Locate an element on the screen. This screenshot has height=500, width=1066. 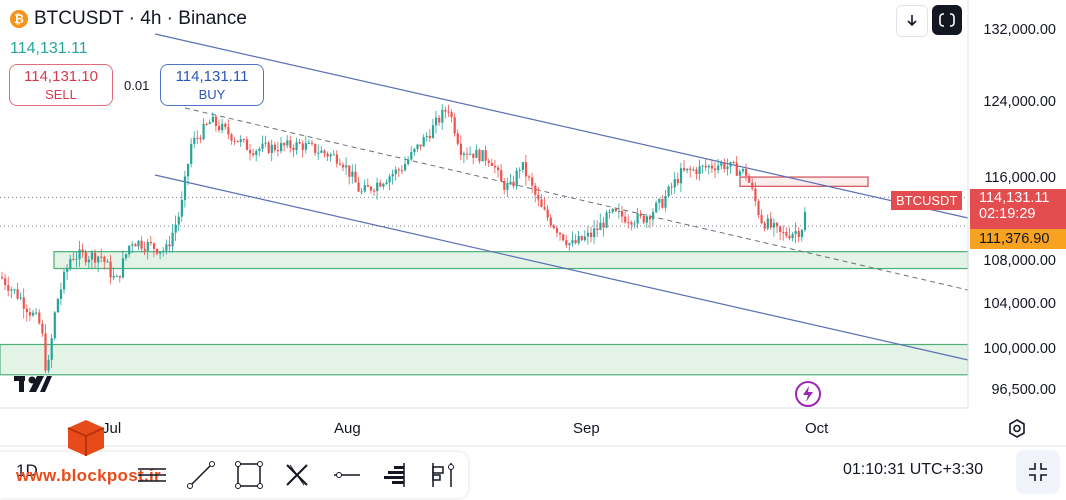
chart-clock: 01:10:31 UTC+3:30 is located at coordinates (913, 469).